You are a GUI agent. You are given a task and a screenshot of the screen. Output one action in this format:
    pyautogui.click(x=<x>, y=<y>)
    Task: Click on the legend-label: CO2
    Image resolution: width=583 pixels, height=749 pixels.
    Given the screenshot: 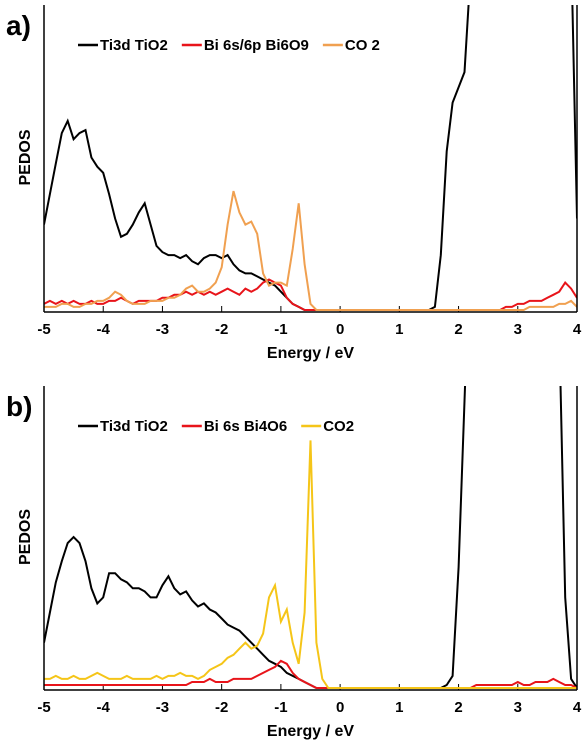 What is the action you would take?
    pyautogui.click(x=338, y=426)
    